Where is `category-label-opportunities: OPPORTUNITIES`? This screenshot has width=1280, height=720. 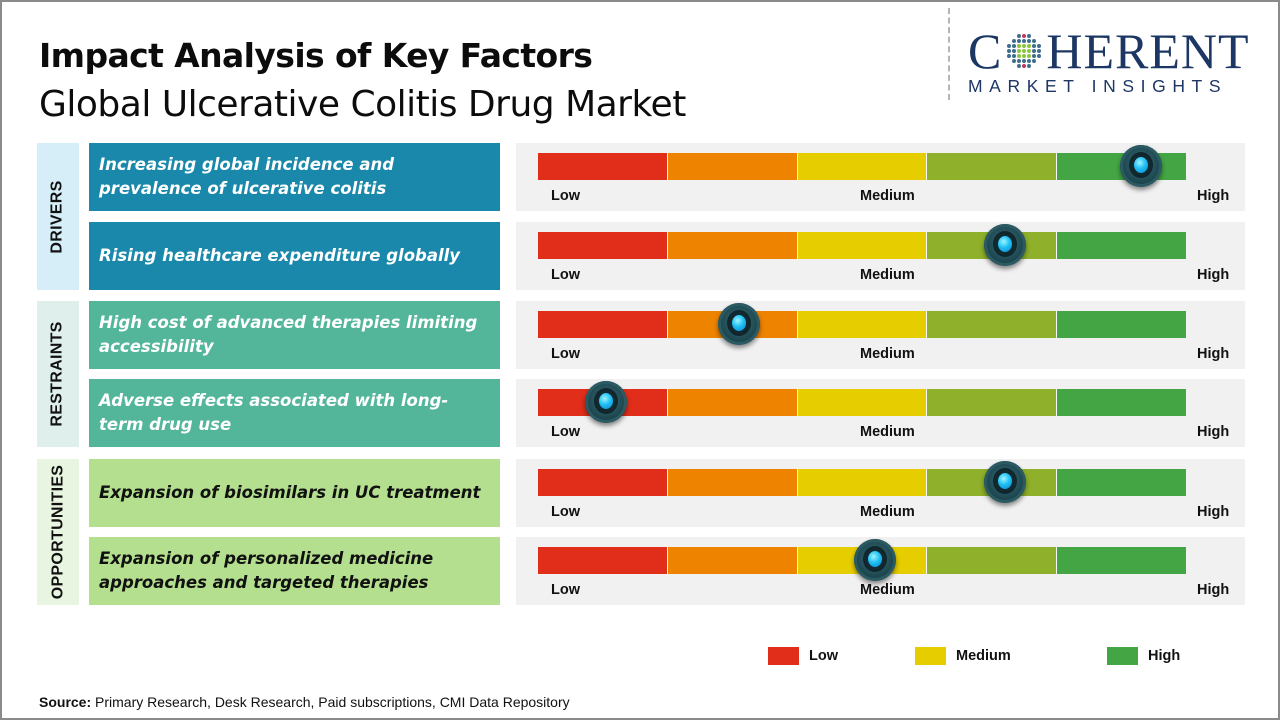
category-label-opportunities: OPPORTUNITIES is located at coordinates (58, 532).